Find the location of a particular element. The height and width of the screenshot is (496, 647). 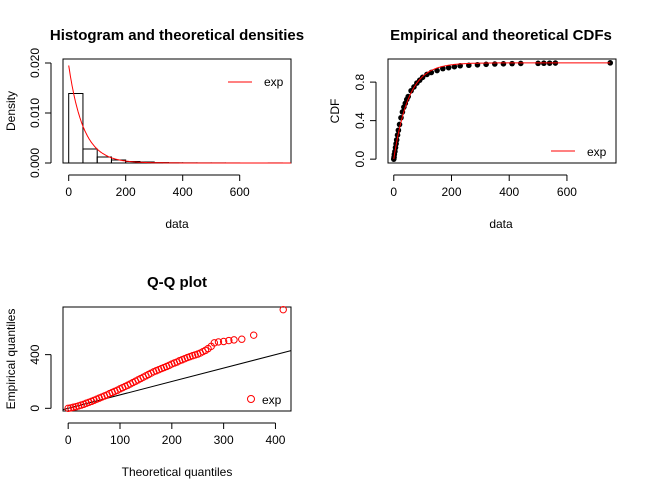

qq-title: Q-Q plot is located at coordinates (177, 282).